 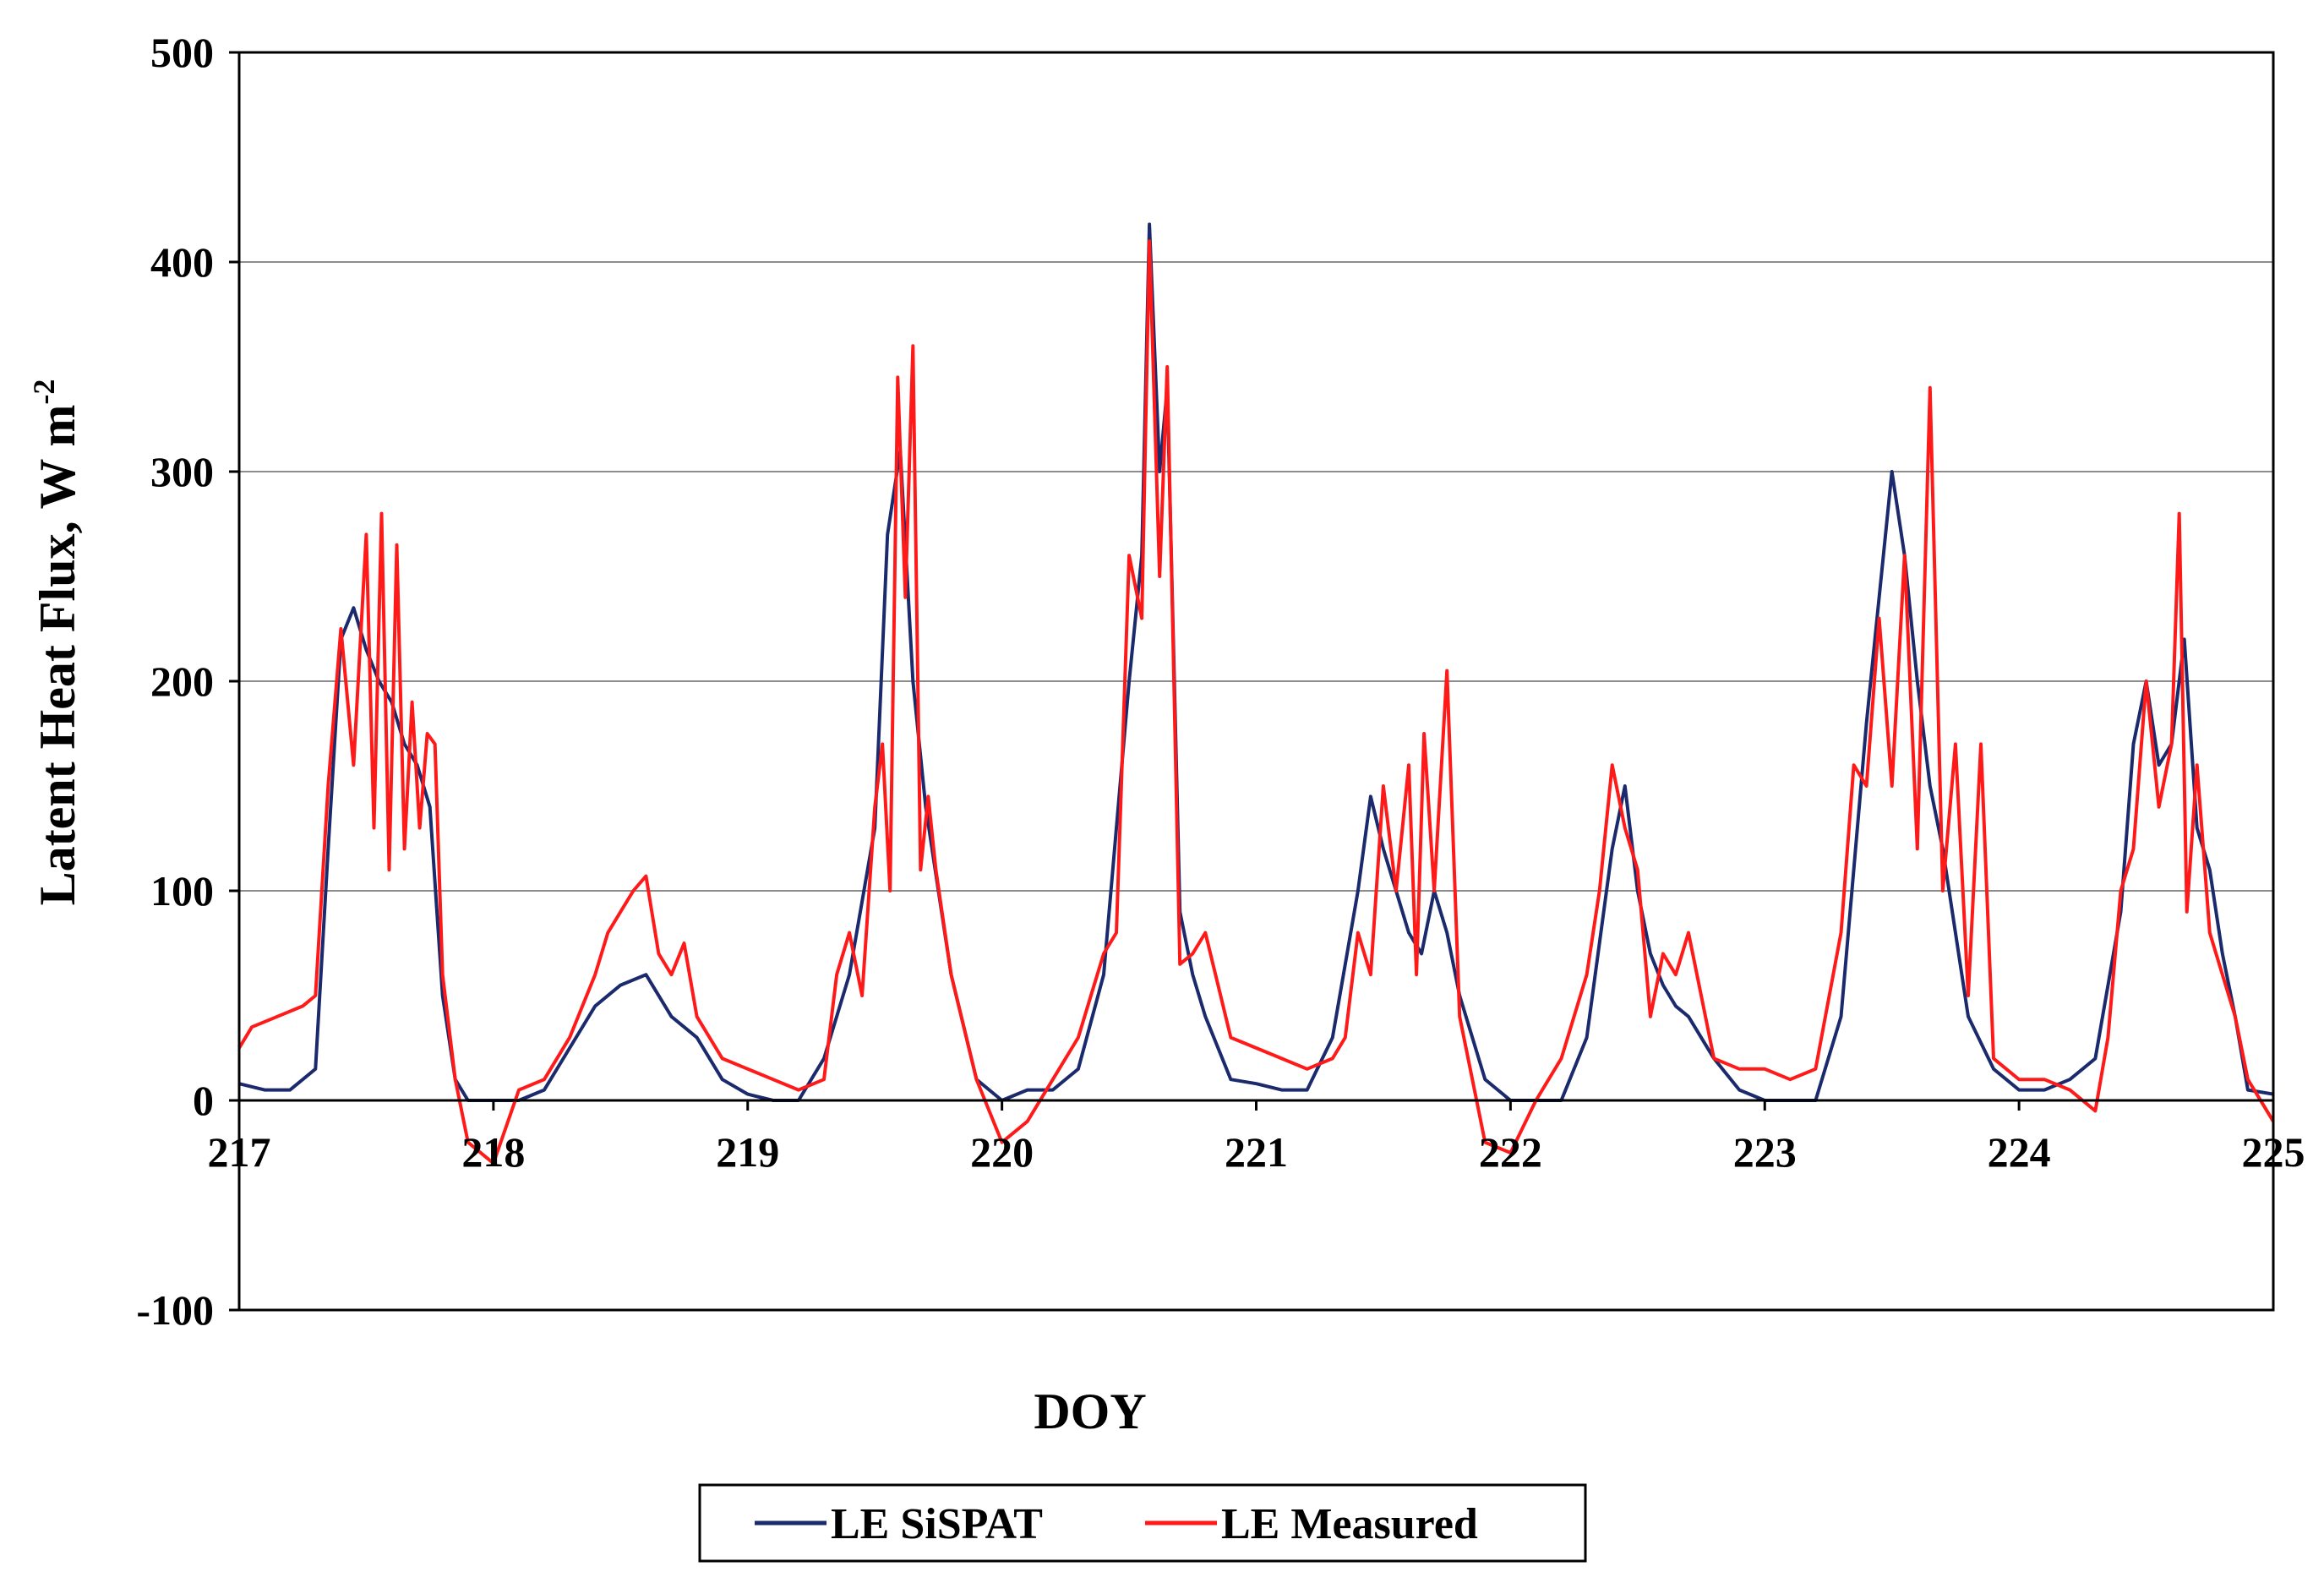 What do you see at coordinates (2273, 1152) in the screenshot?
I see `x-tick-label: 225` at bounding box center [2273, 1152].